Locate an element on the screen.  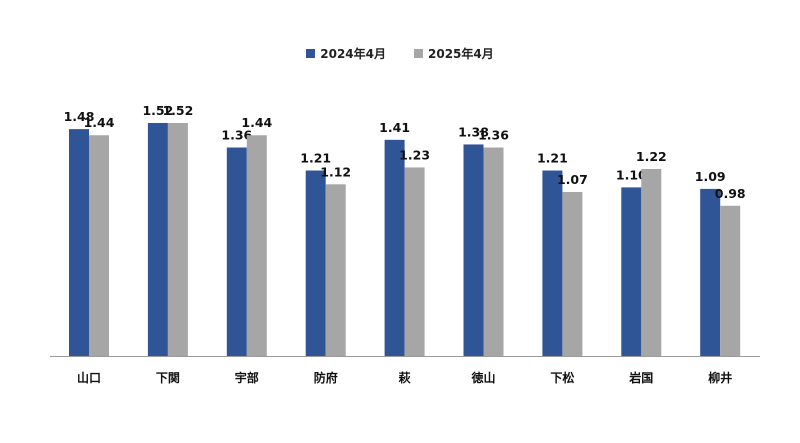
data-label-2024-0: 1.48 is located at coordinates (79, 116).